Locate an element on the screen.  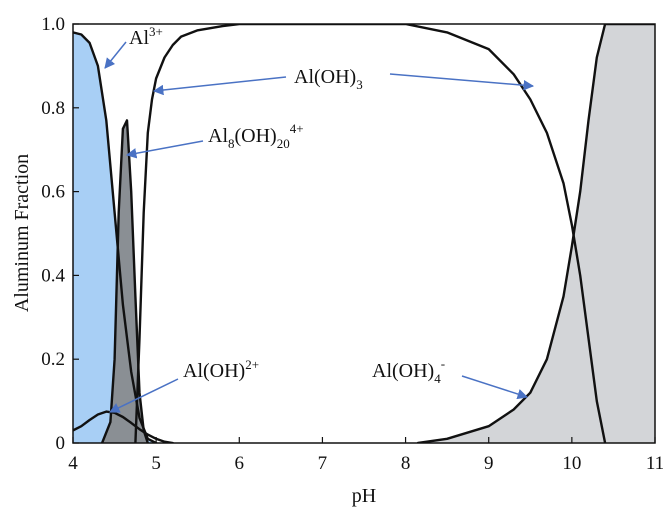
y-tick-label: 0 is located at coordinates (61, 443).